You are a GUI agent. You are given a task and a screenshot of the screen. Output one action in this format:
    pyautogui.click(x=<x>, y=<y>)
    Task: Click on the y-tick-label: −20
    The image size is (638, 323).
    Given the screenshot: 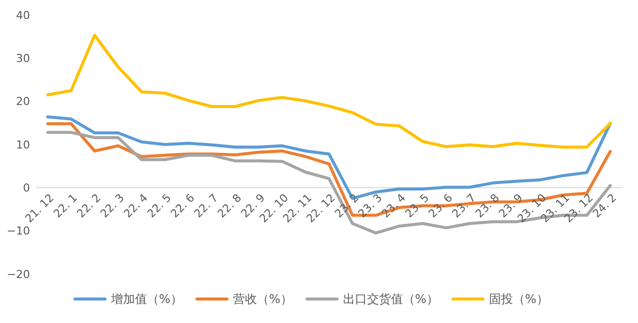 What is the action you would take?
    pyautogui.click(x=18, y=274)
    